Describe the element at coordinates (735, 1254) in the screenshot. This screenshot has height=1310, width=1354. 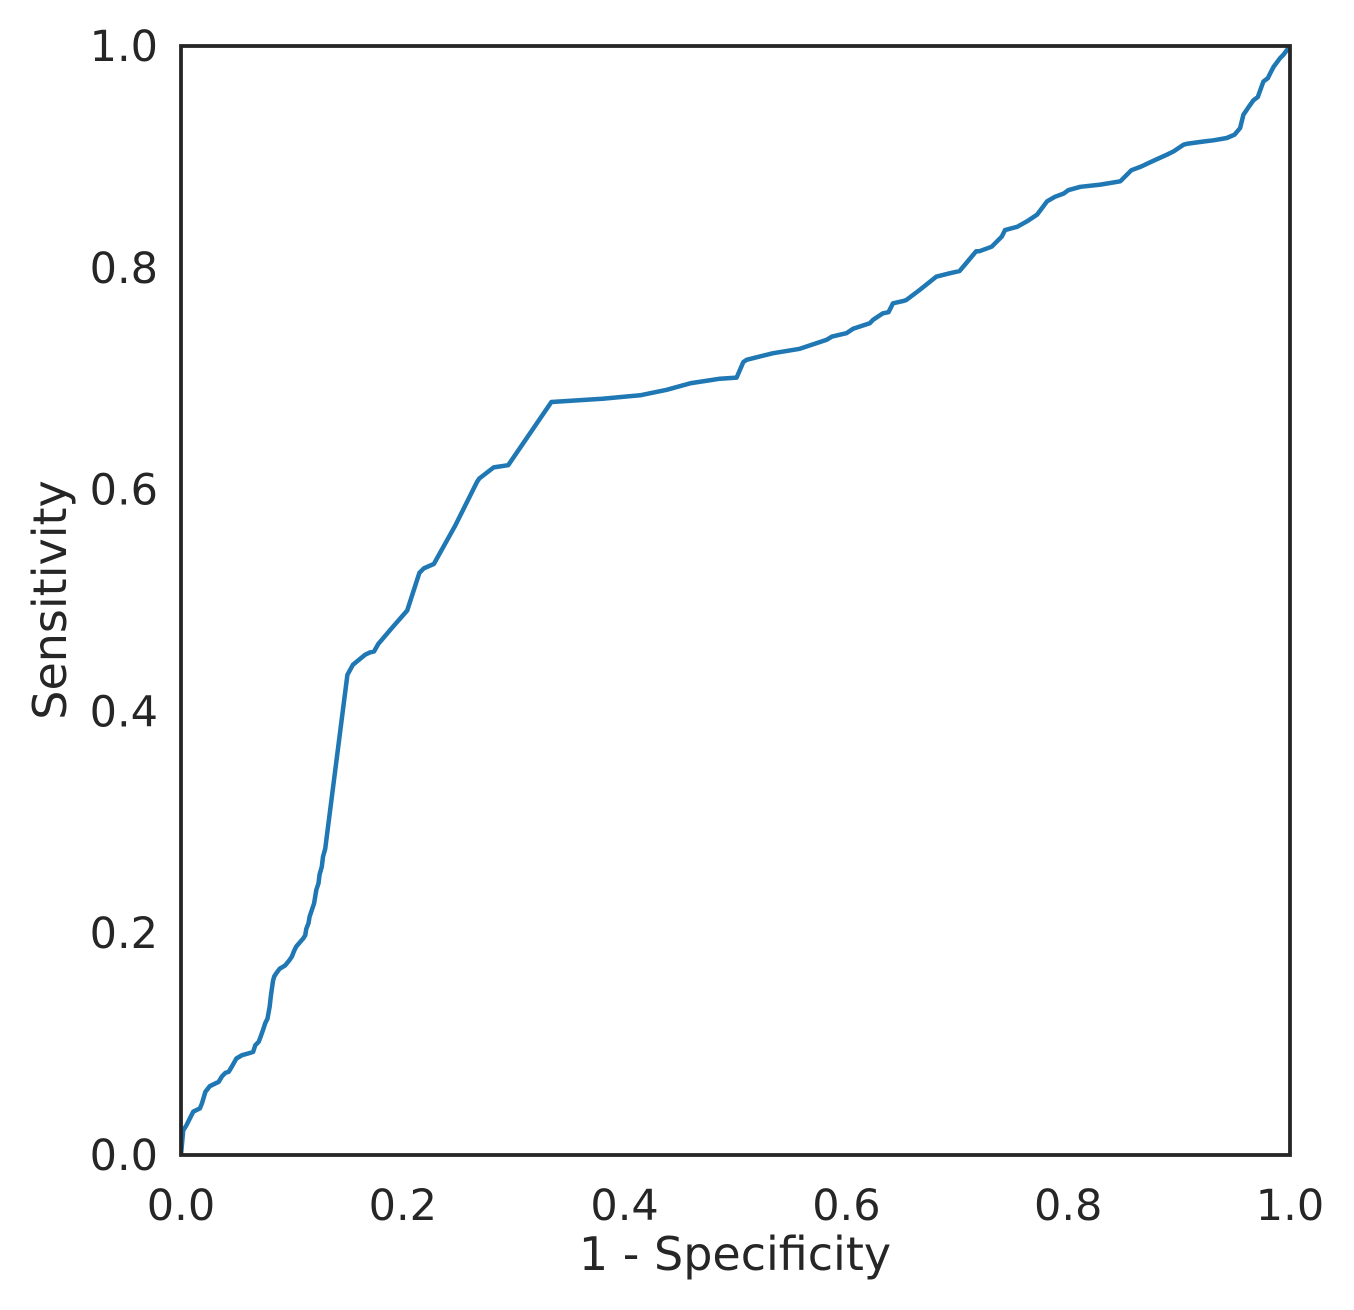
I see `x-axis-label: 1 - Specificity` at that location.